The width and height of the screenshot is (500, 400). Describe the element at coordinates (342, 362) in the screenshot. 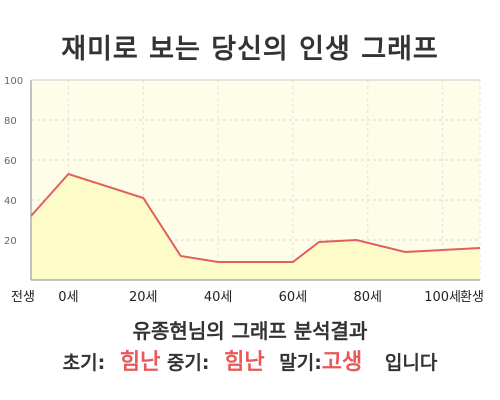

I see `late-value: 고생` at that location.